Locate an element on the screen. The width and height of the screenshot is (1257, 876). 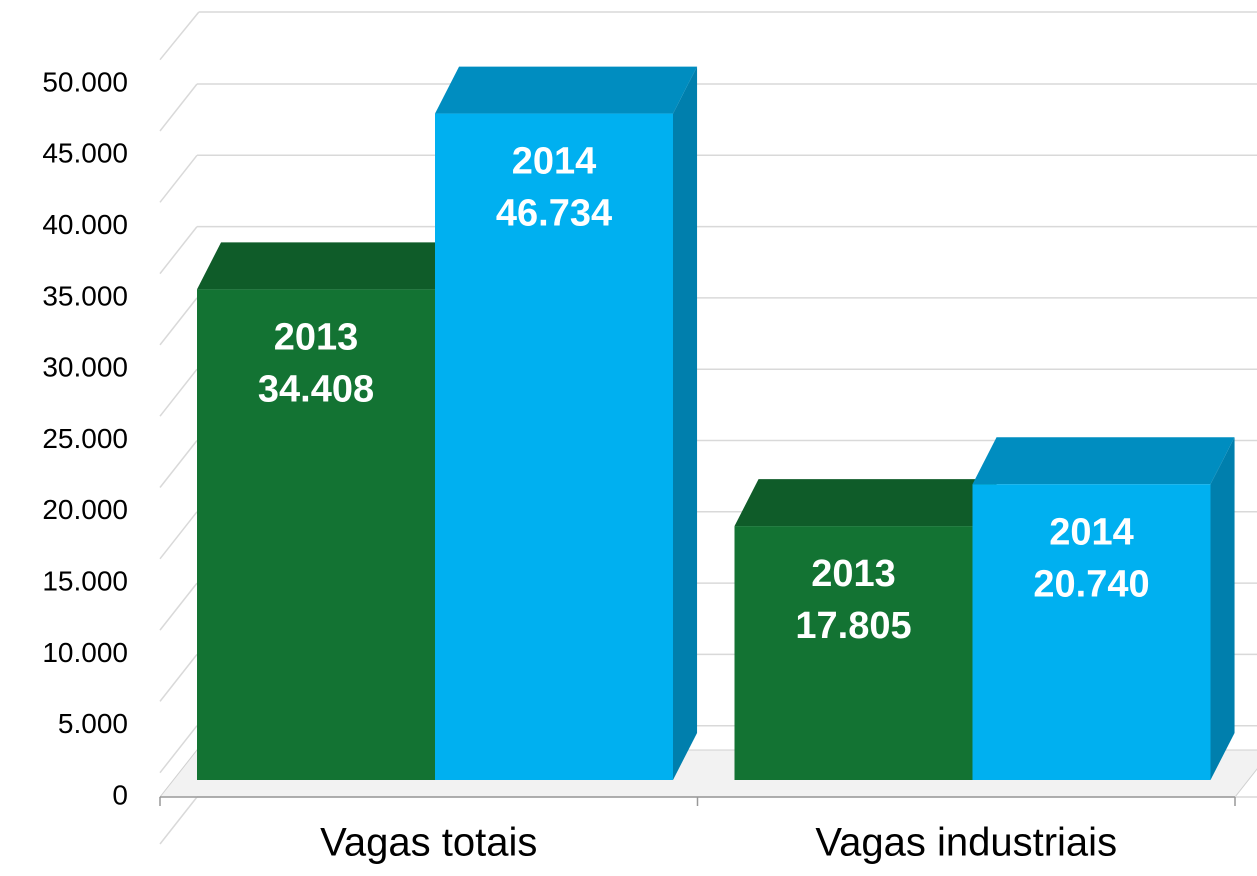
y-tick-label: 25.000 is located at coordinates (85, 438).